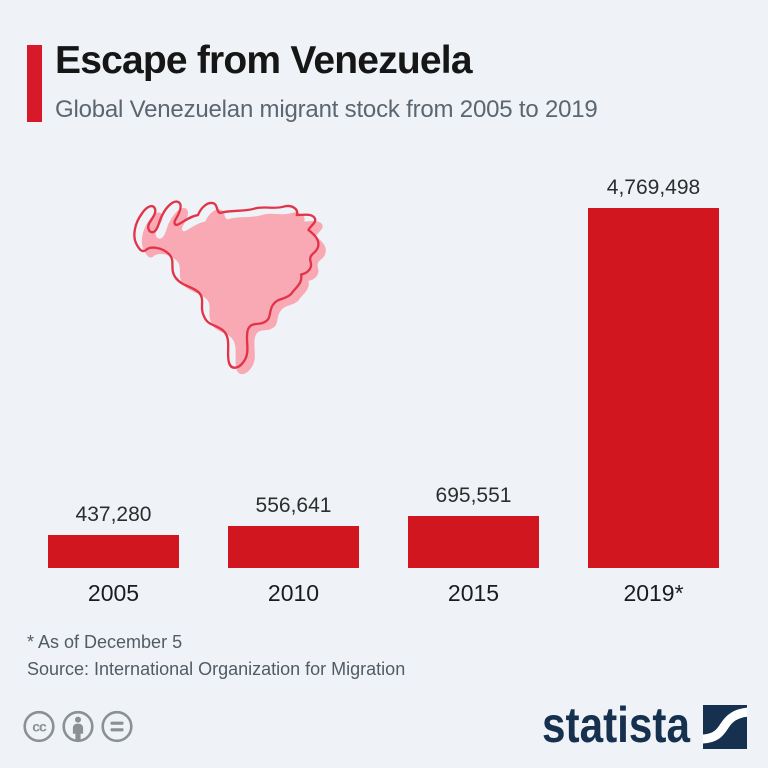 The image size is (768, 768). I want to click on bar-value-label: 4,769,498, so click(653, 187).